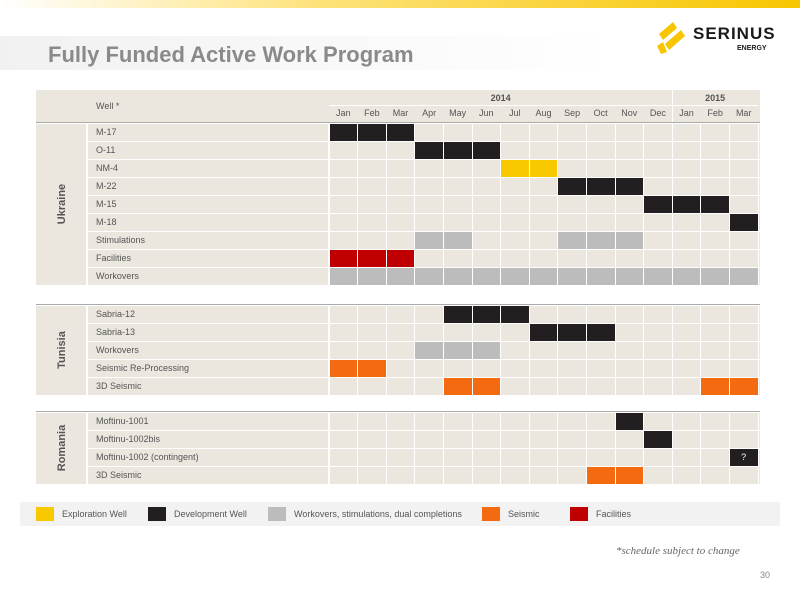  I want to click on row-label: Workovers, so click(117, 276).